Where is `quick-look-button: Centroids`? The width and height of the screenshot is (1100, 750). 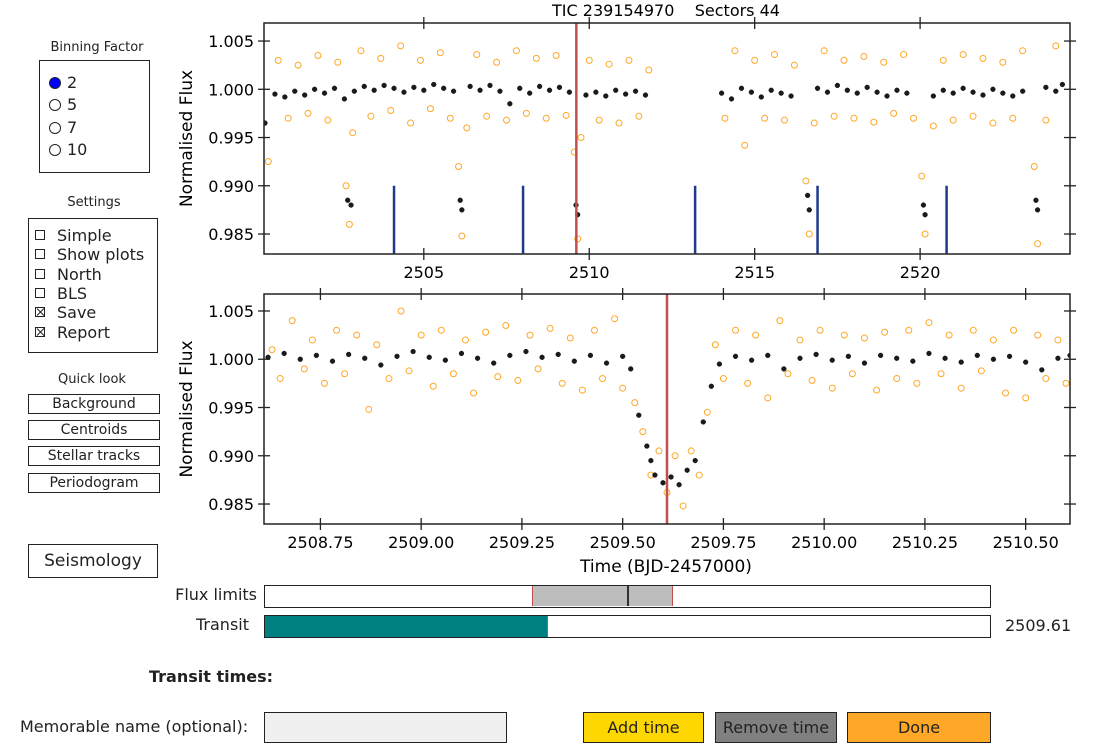 quick-look-button: Centroids is located at coordinates (94, 430).